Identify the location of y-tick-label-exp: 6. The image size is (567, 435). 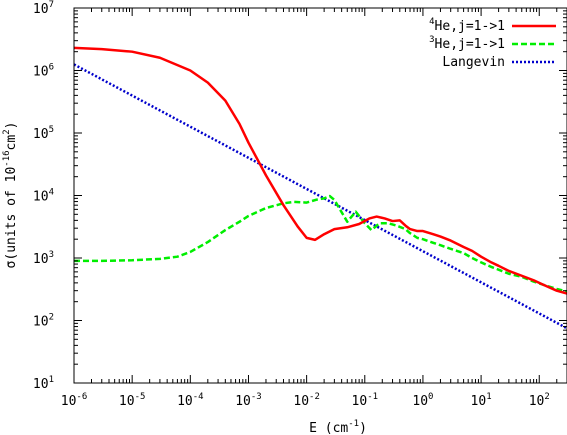
(51, 68).